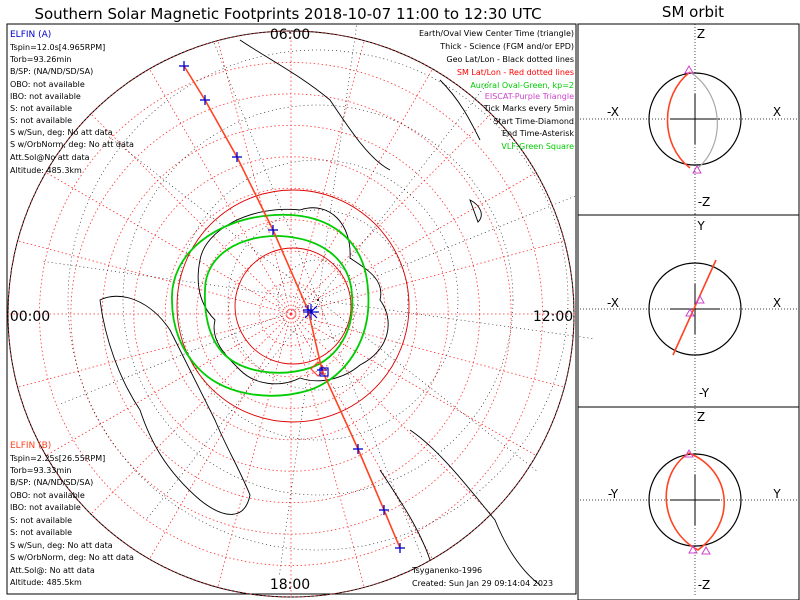  What do you see at coordinates (51, 71) in the screenshot?
I see `probe-a-line: B/SP: (NA/ND/SD/SA)` at bounding box center [51, 71].